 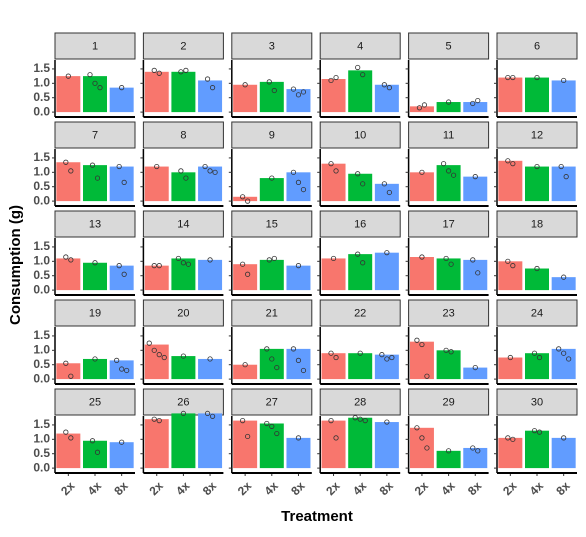 What do you see at coordinates (15, 265) in the screenshot?
I see `y-axis-title: Consumption (g)` at bounding box center [15, 265].